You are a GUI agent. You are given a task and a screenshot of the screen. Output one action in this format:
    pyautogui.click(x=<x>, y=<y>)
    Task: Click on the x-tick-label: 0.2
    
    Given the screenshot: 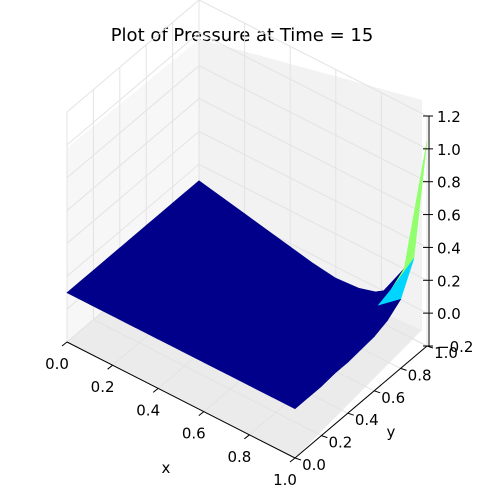 What is the action you would take?
    pyautogui.click(x=103, y=387)
    